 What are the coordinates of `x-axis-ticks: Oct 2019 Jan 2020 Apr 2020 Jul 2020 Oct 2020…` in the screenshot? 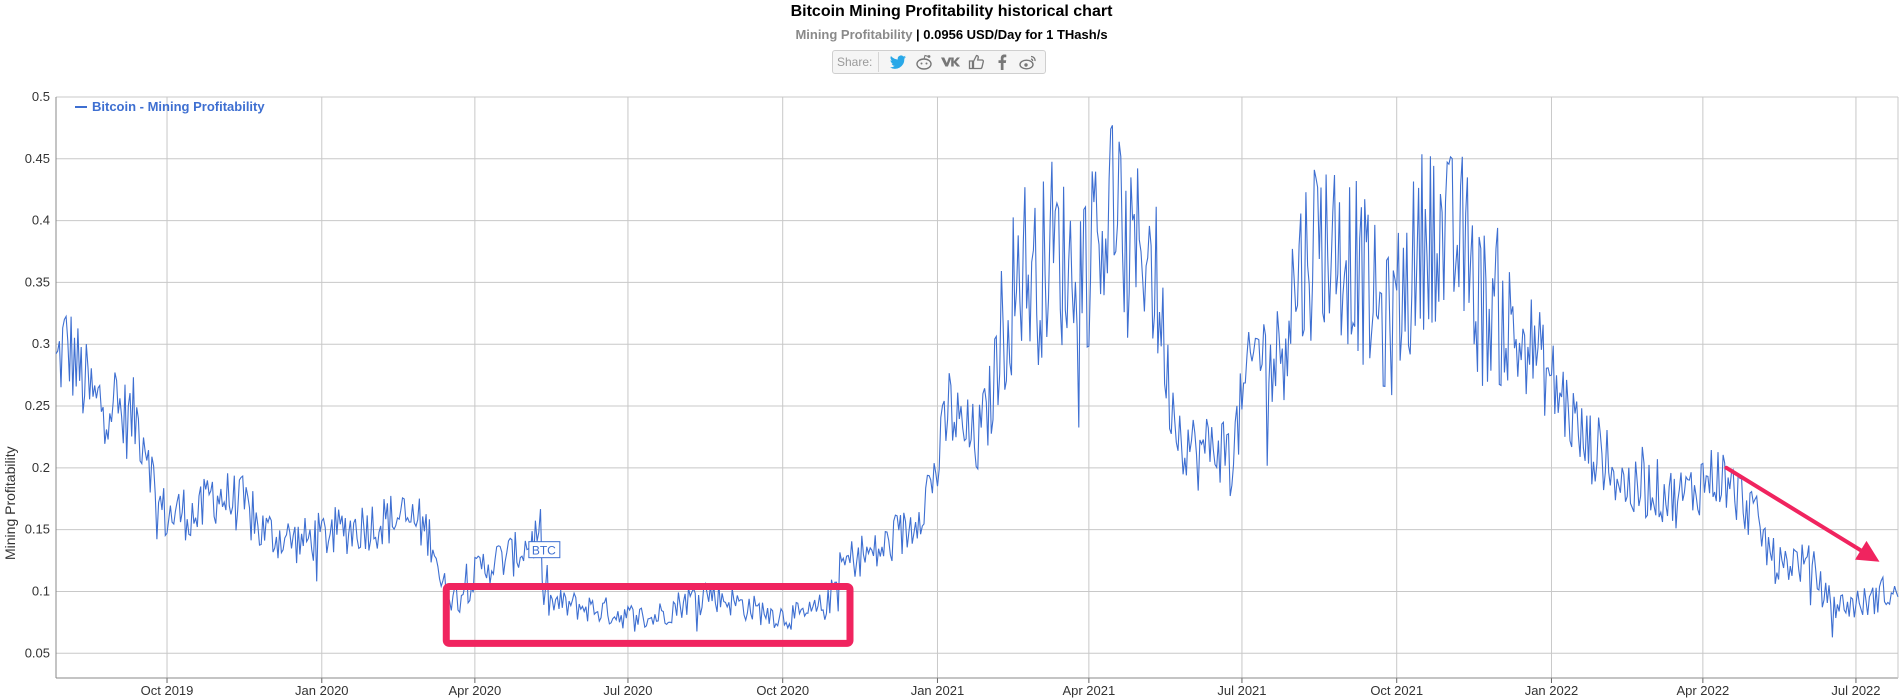 It's located at (1011, 688).